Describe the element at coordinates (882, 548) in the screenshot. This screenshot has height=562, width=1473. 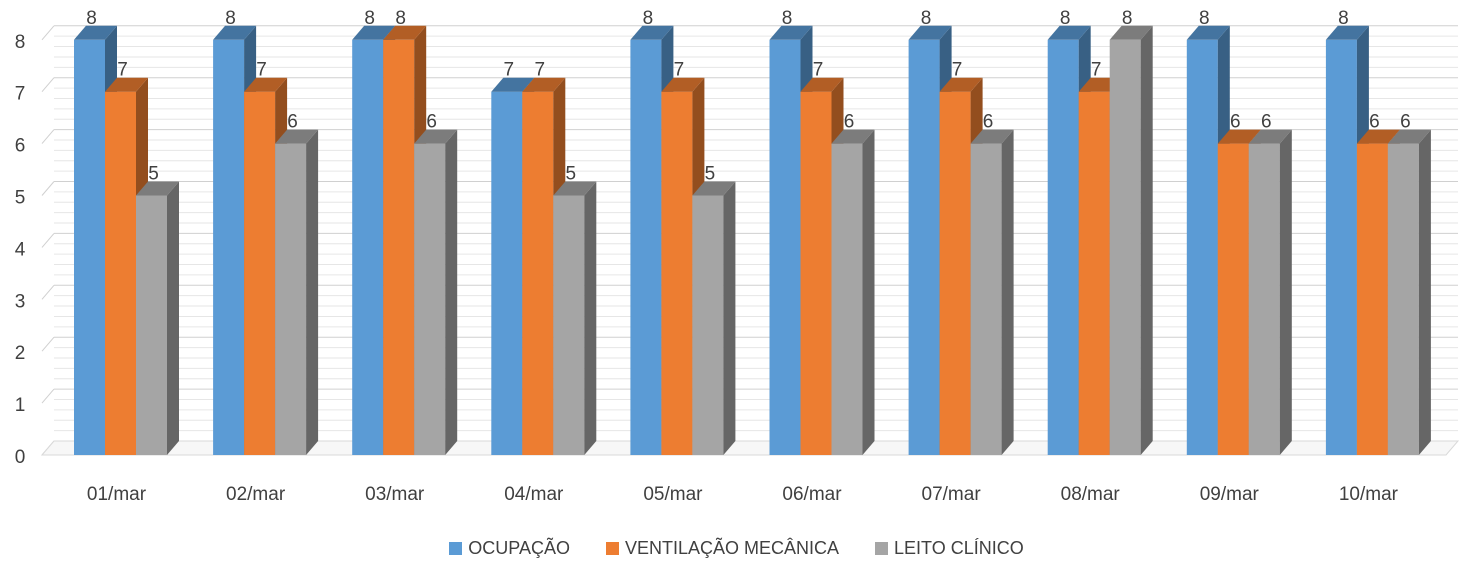
I see `legend-swatch-leito-clinico` at that location.